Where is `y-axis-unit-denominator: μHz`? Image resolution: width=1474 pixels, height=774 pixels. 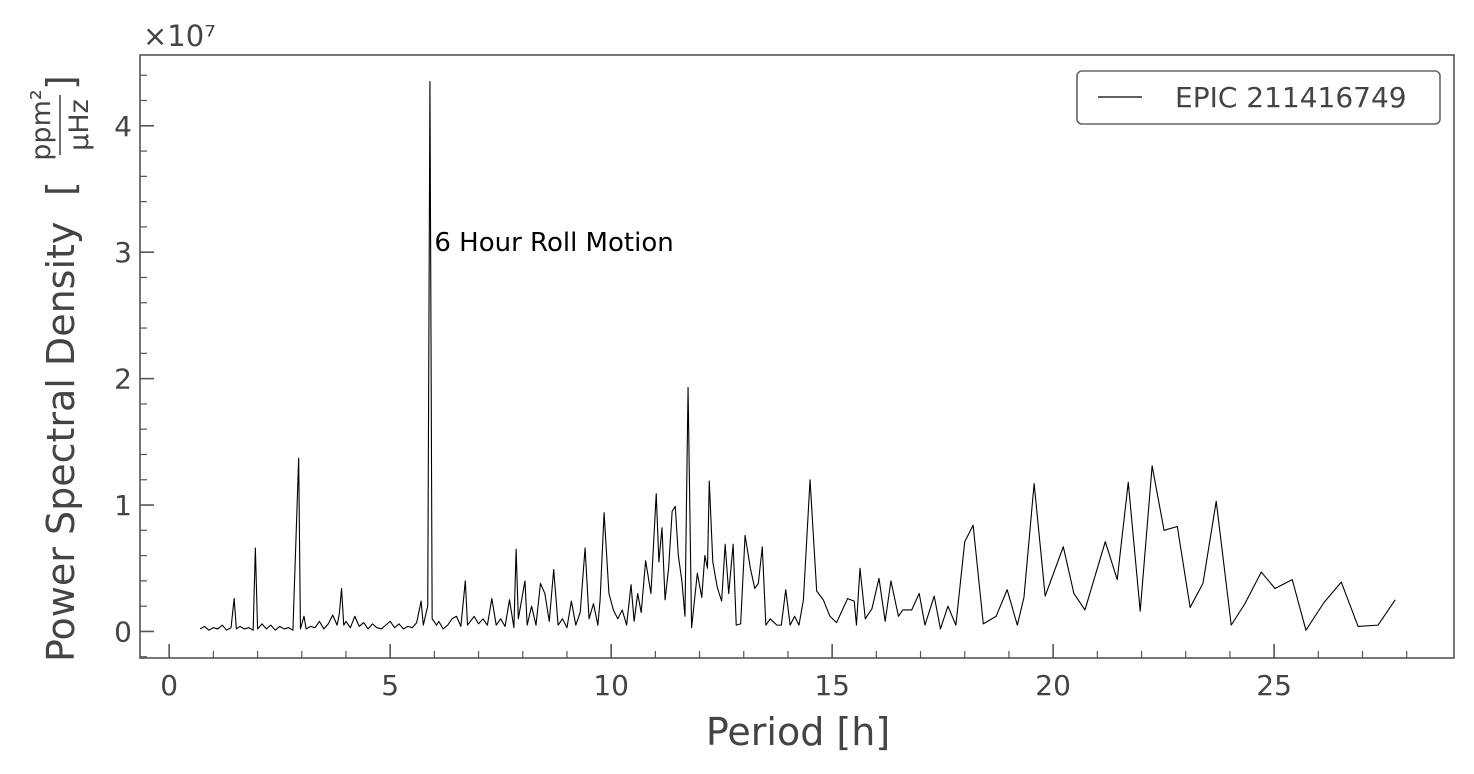
y-axis-unit-denominator: μHz is located at coordinates (79, 125).